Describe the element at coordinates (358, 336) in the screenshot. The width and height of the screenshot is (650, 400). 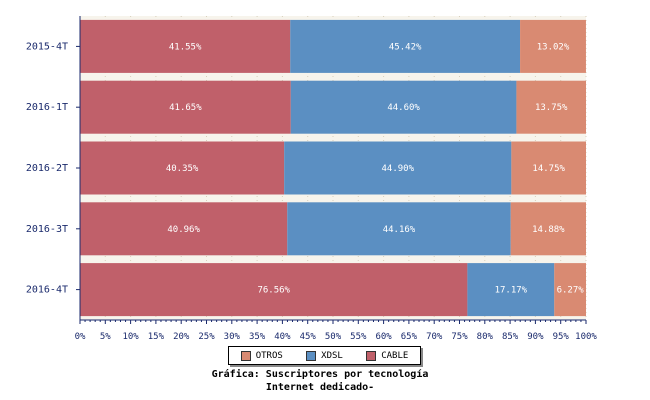
I see `x-tick-label: 55%` at that location.